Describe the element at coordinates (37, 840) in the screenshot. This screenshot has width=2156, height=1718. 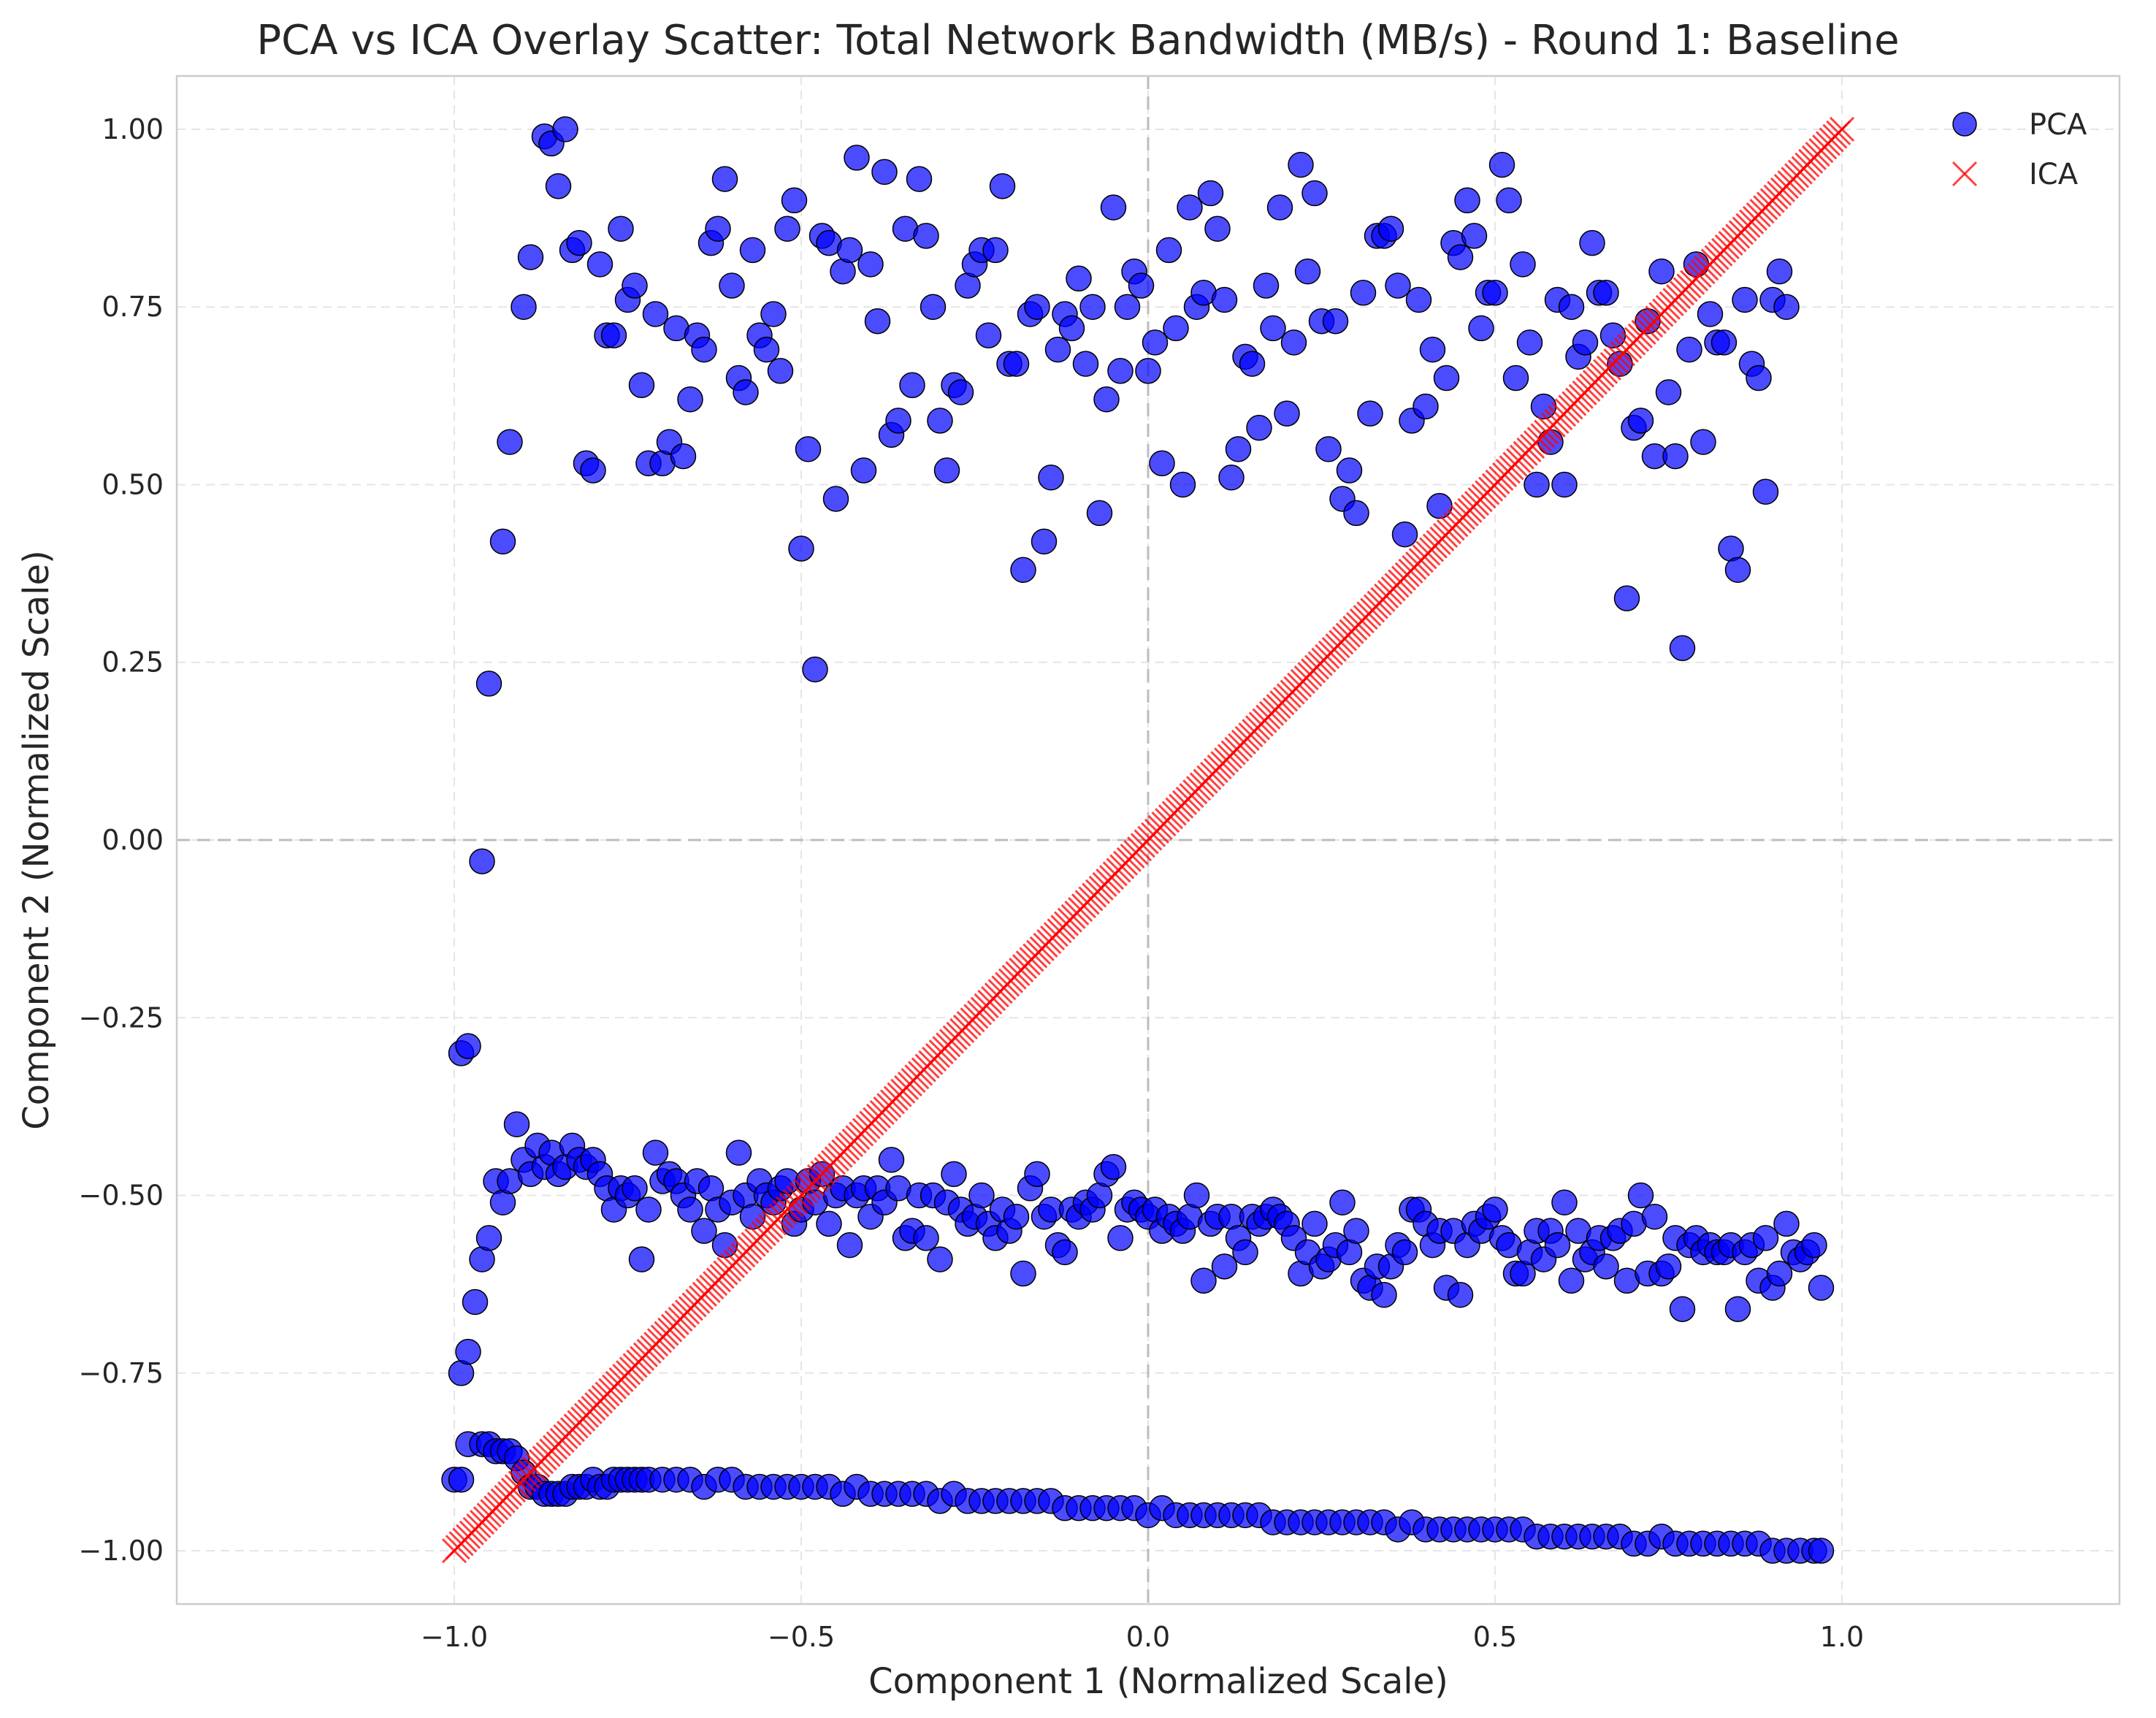
I see `y-axis-label: Component 2 (Normalized Scale)` at that location.